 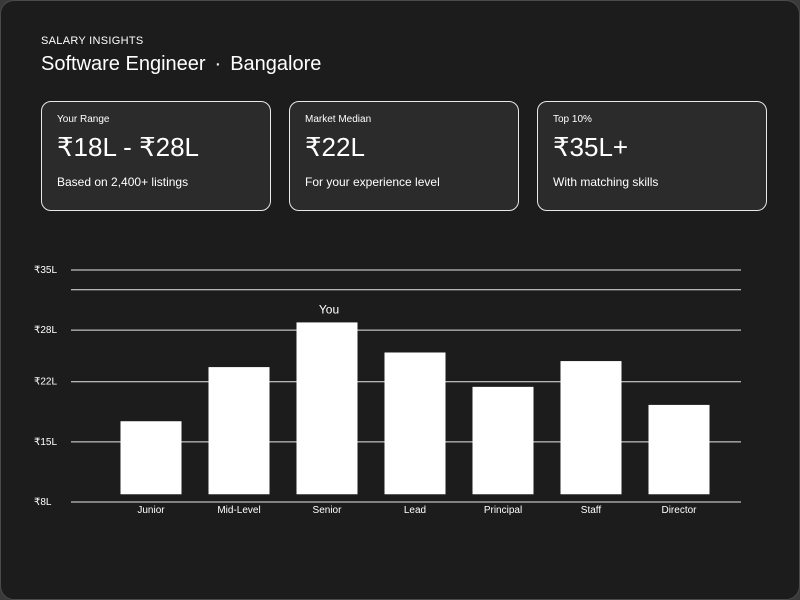 I want to click on stat-value: ₹18L - ₹28L, so click(x=128, y=147).